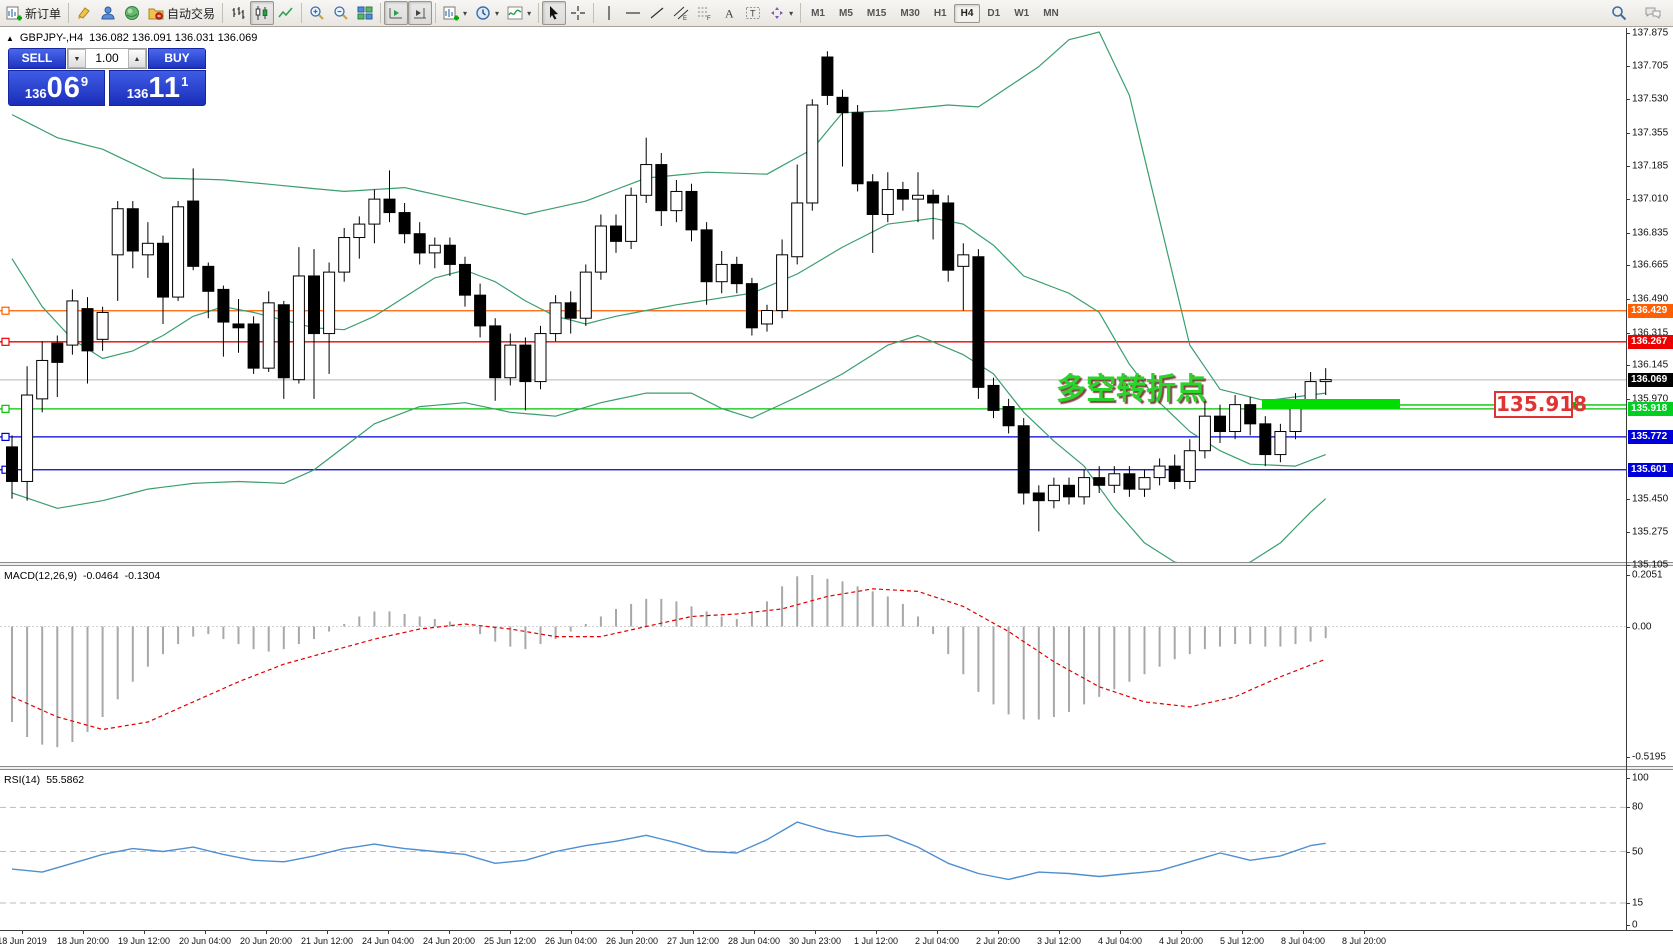  I want to click on price-tick-label: 136.490, so click(1650, 299).